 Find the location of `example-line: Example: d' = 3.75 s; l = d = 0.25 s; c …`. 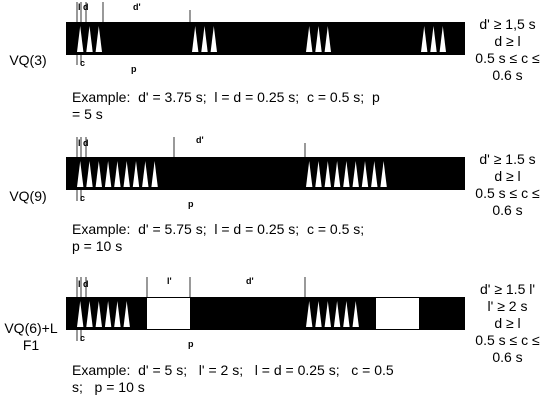

example-line: Example: d' = 3.75 s; l = d = 0.25 s; c … is located at coordinates (226, 97).